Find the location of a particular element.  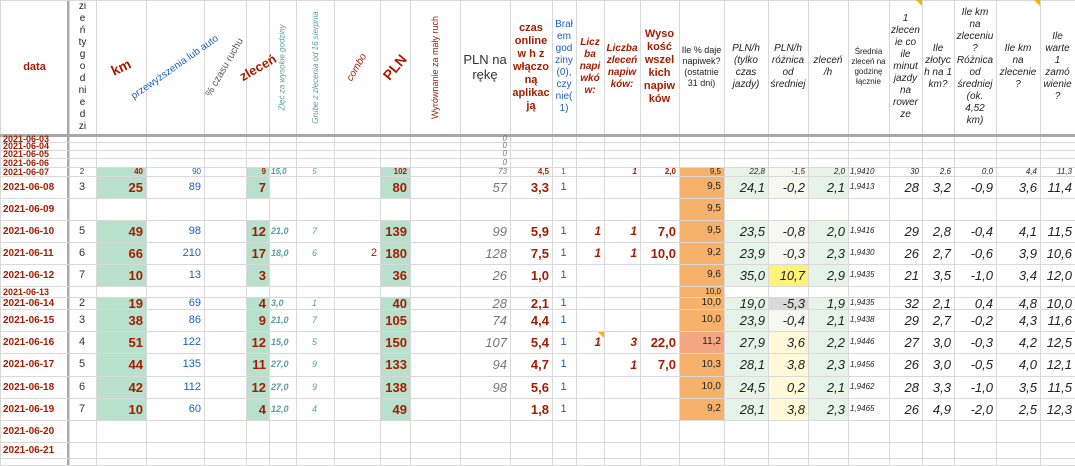

data-cell: 3,2 is located at coordinates (941, 187).